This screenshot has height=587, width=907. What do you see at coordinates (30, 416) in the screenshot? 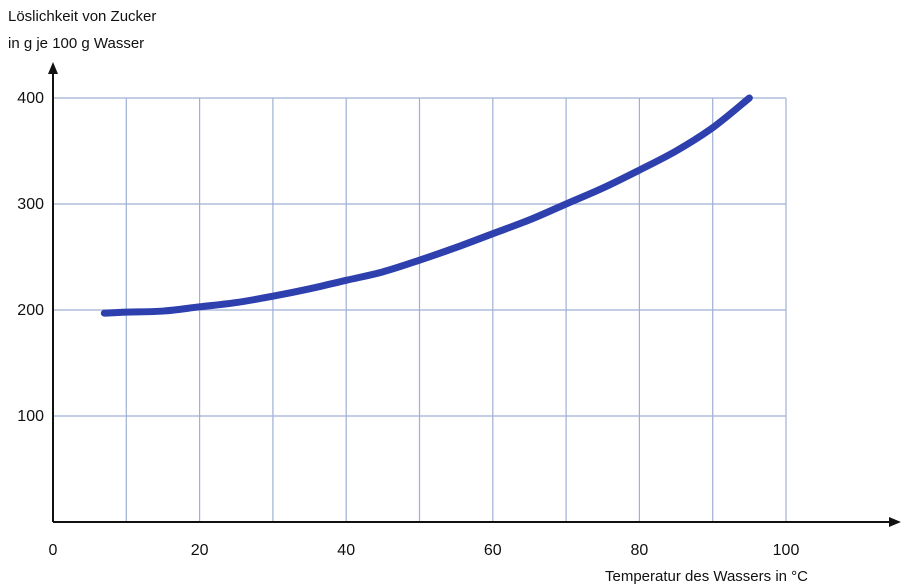
I see `y-tick-label-100: 100` at bounding box center [30, 416].